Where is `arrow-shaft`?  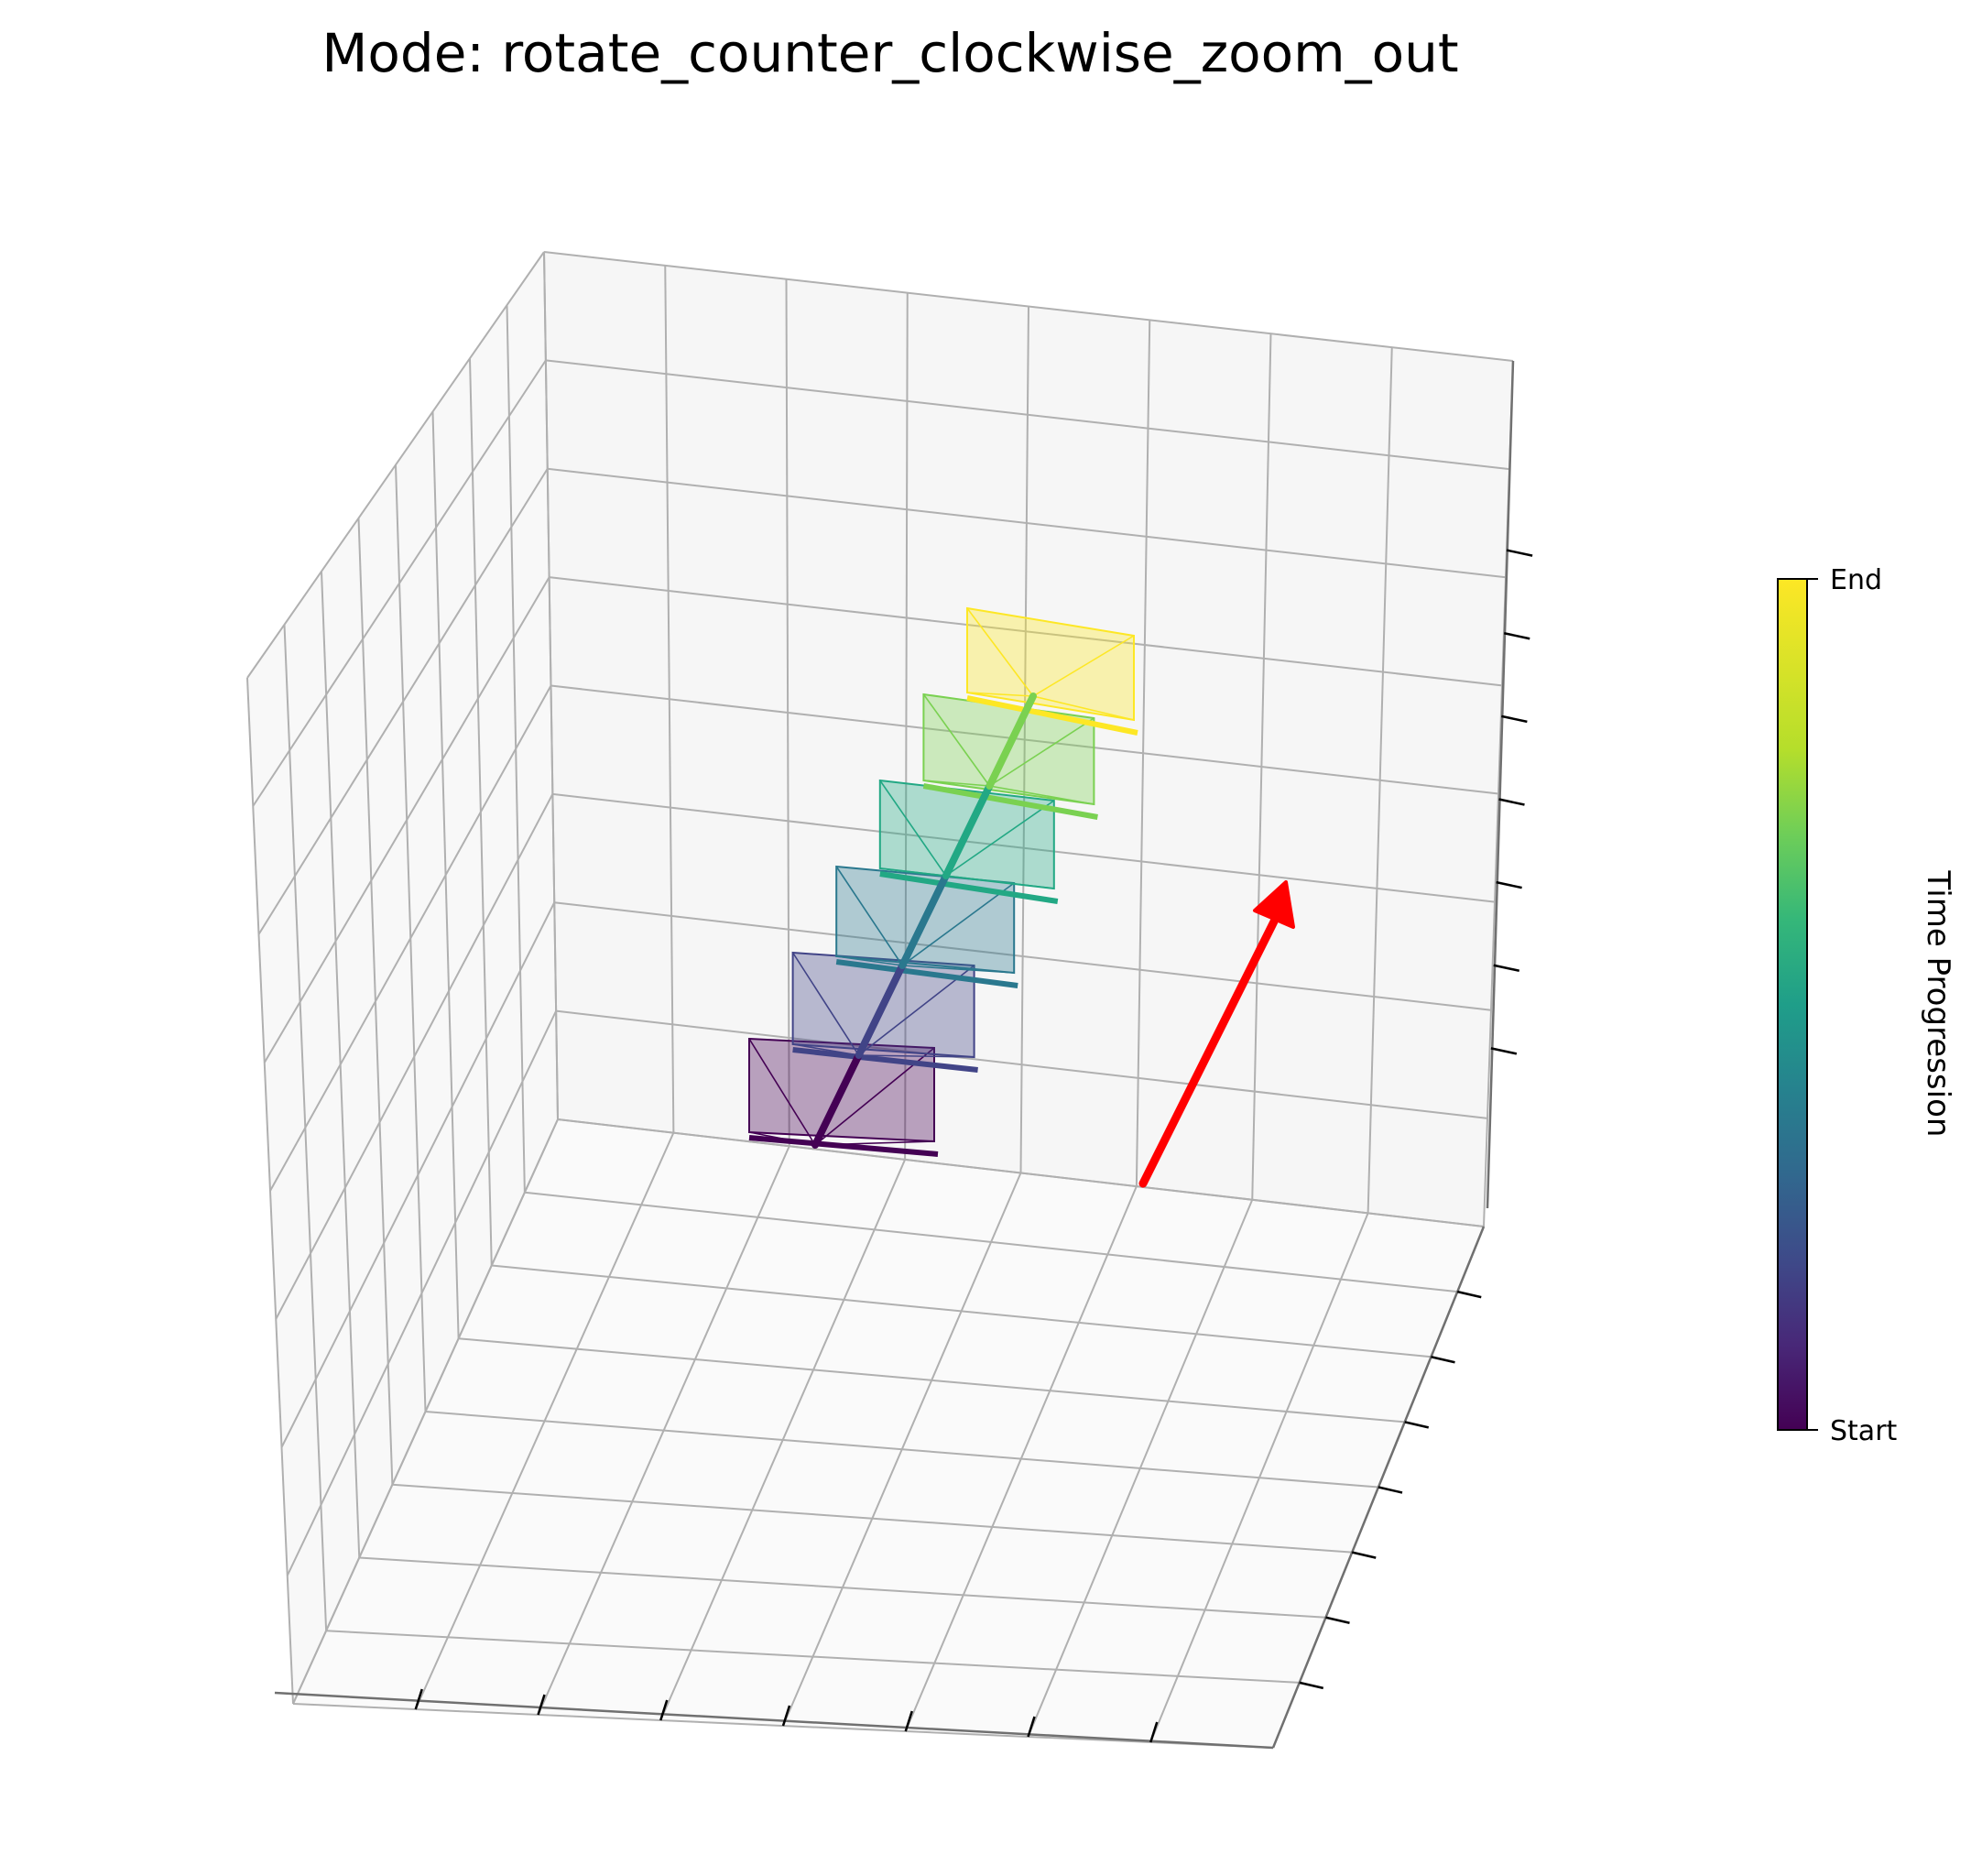
arrow-shaft is located at coordinates (1210, 1049).